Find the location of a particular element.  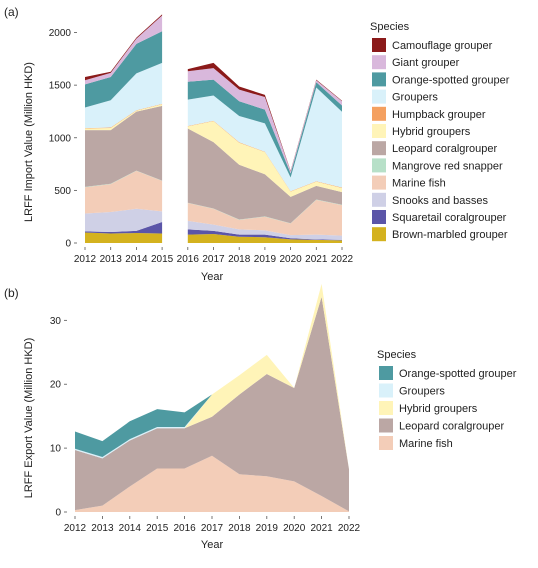

area-snooks-and-basses is located at coordinates (213, 224).